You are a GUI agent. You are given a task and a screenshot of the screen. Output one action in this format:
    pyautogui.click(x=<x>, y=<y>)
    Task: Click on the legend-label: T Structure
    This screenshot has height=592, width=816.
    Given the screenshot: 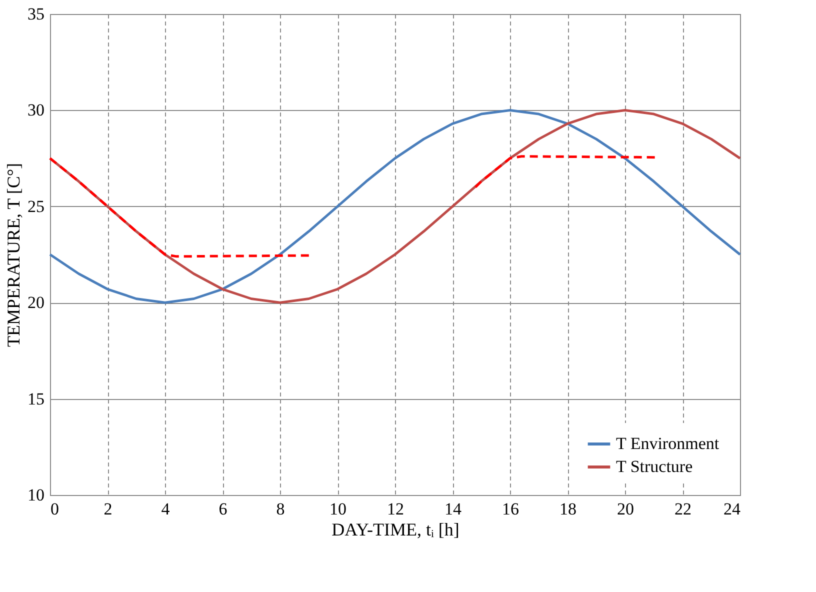 What is the action you would take?
    pyautogui.click(x=654, y=466)
    